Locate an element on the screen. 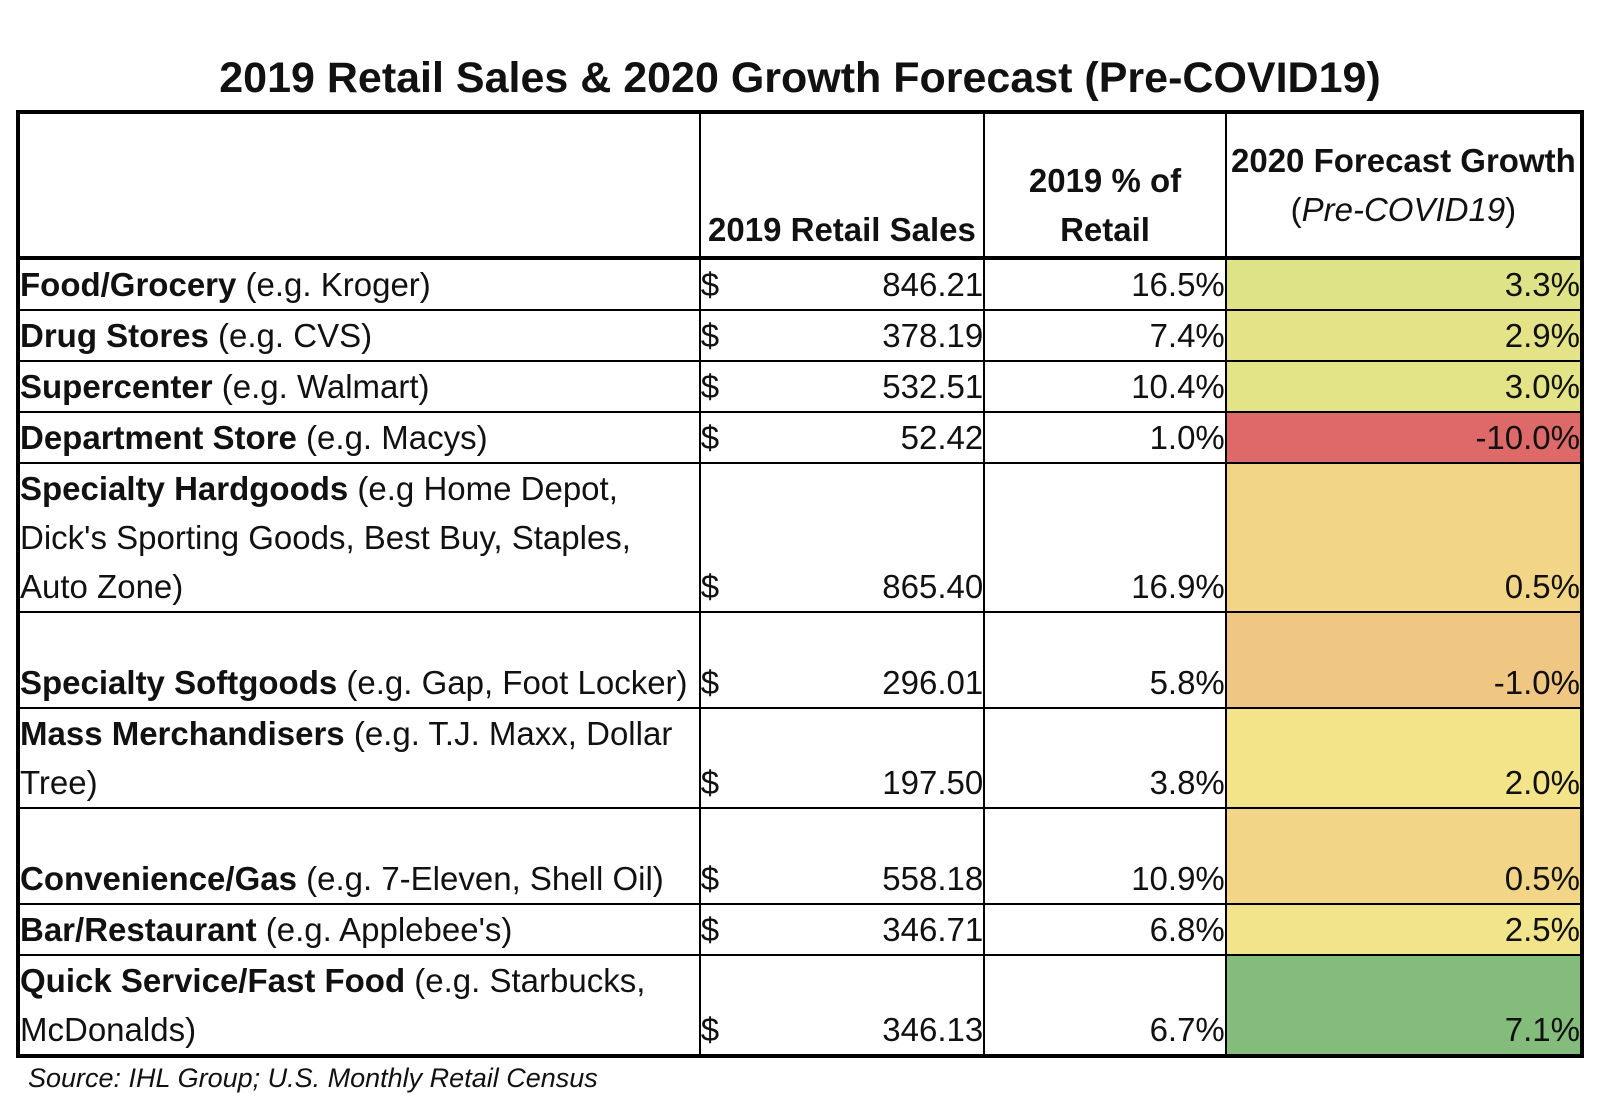 This screenshot has height=1106, width=1600. row-category-example: (e.g. CVS) is located at coordinates (290, 335).